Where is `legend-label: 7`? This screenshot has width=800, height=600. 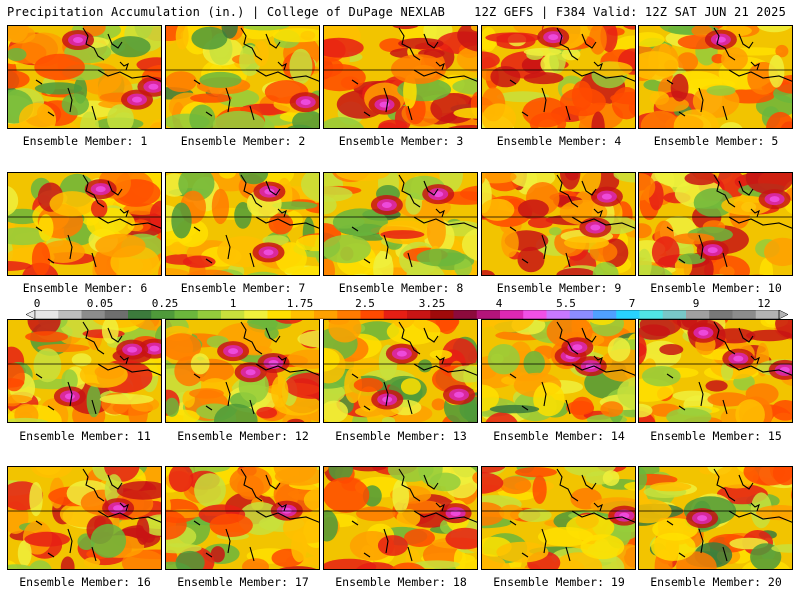
legend-label: 7 is located at coordinates (632, 303).